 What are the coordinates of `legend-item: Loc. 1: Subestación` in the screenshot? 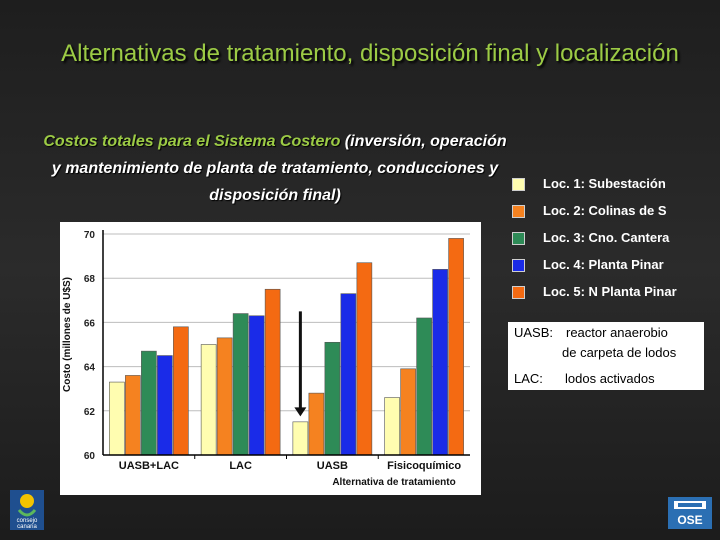 It's located at (611, 189).